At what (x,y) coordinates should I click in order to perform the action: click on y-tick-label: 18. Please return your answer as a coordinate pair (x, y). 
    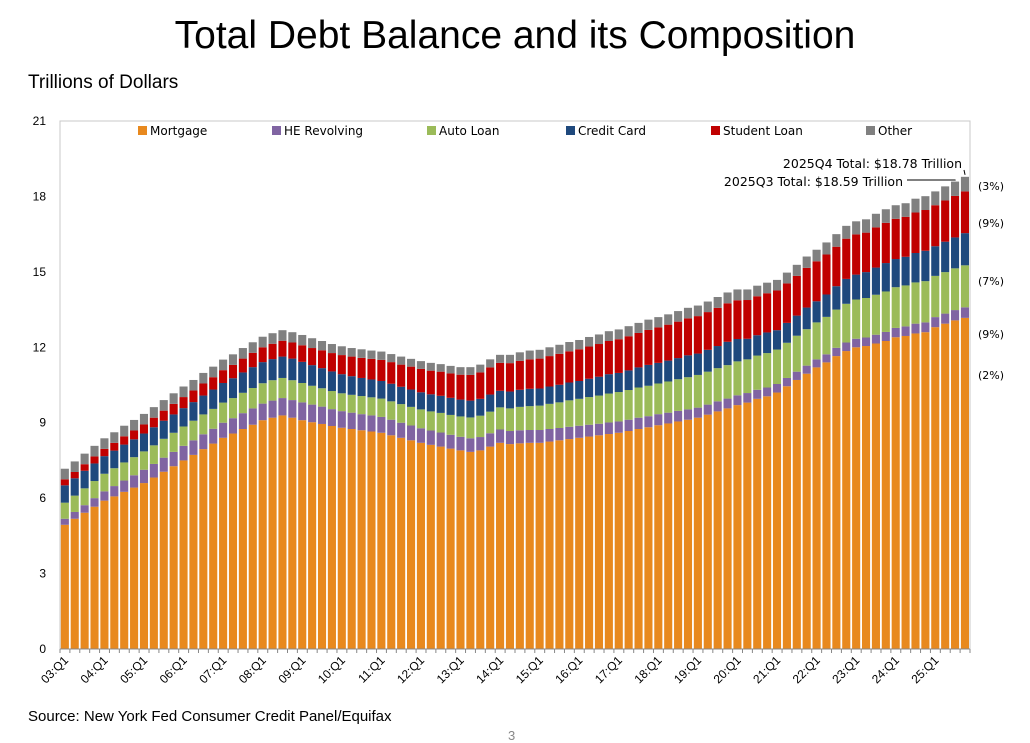
    Looking at the image, I should click on (40, 196).